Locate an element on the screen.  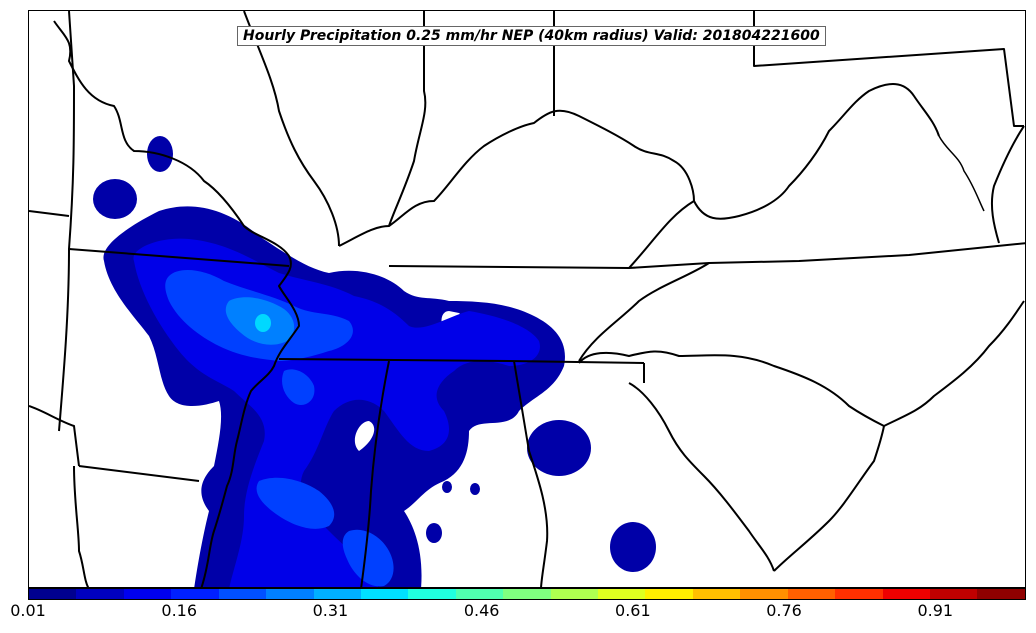
precip-area-max is located at coordinates (263, 323).